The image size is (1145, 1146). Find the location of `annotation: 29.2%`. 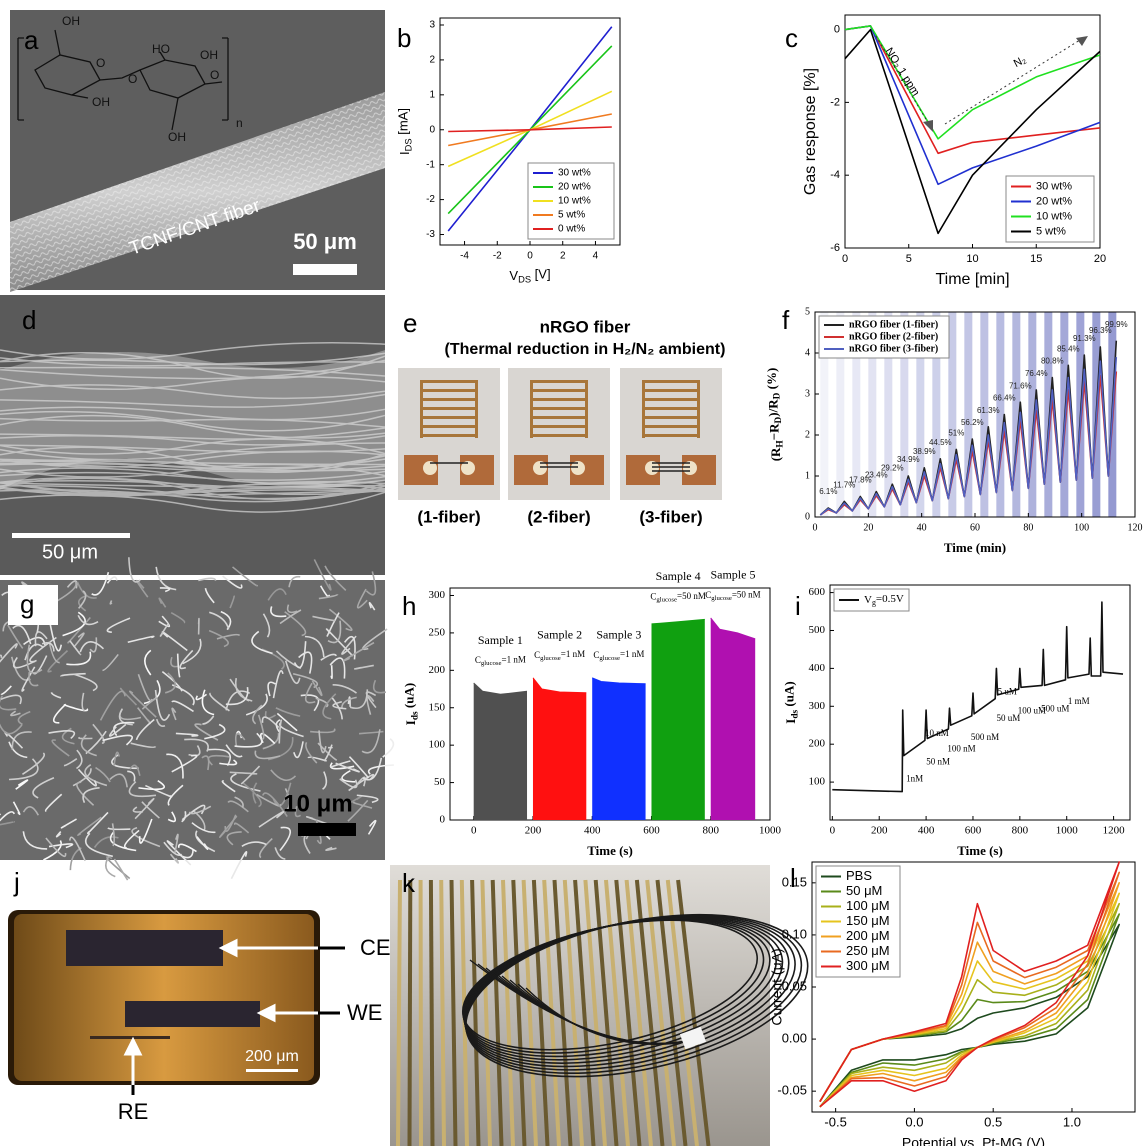

annotation: 29.2% is located at coordinates (892, 467).